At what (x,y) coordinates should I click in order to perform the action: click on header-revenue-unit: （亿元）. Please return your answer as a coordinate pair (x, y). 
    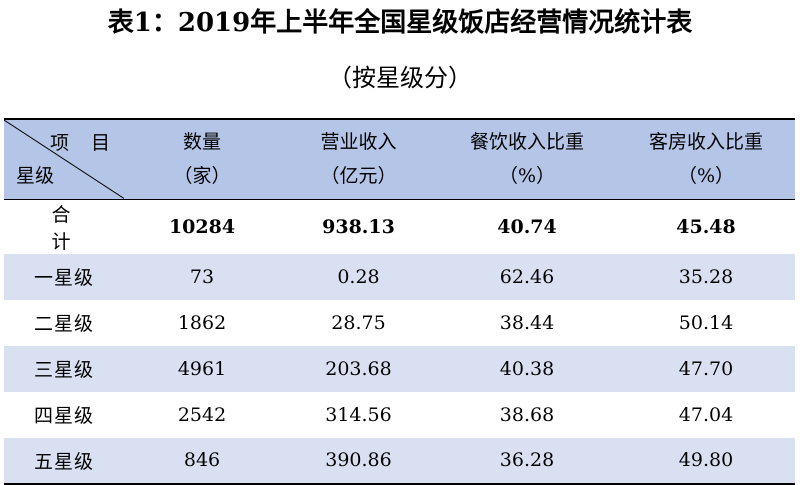
    Looking at the image, I should click on (358, 176).